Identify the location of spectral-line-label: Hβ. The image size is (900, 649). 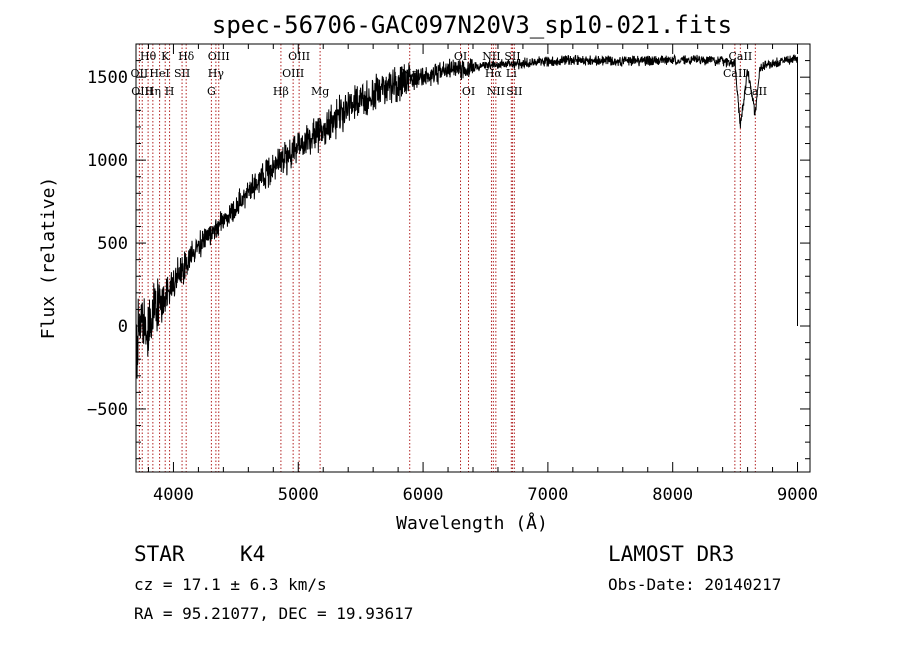
(281, 91).